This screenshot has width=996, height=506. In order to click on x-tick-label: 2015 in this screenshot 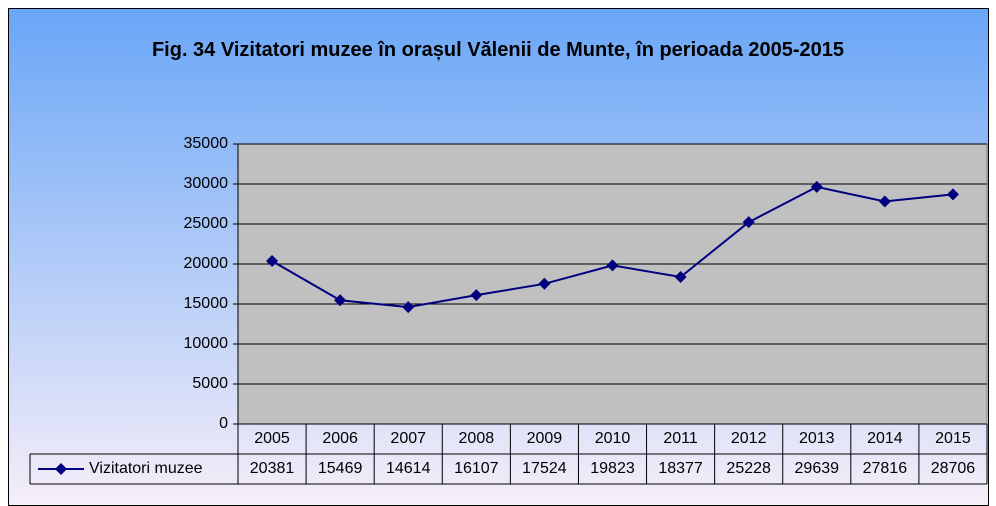, I will do `click(953, 438)`.